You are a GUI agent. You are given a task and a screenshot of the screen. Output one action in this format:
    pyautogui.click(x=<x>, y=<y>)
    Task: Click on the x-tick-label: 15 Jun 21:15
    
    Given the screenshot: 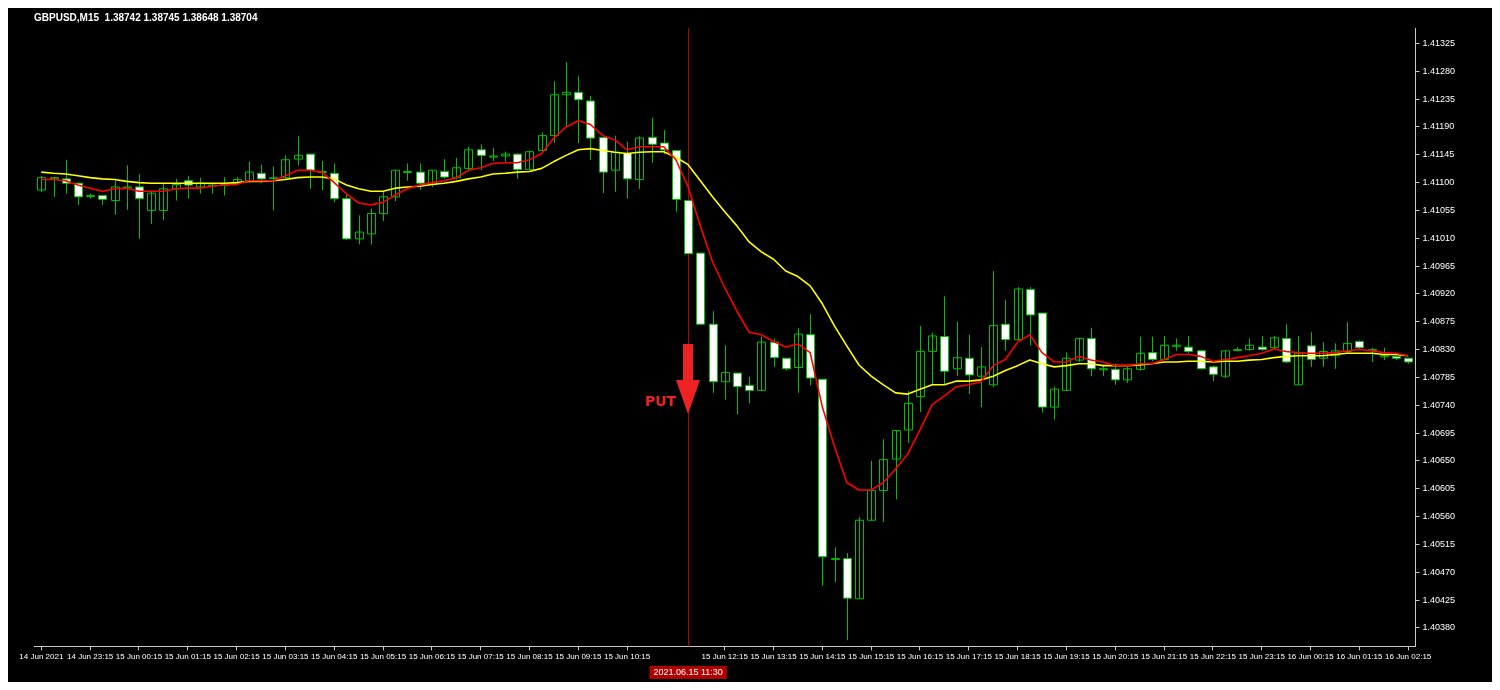 What is the action you would take?
    pyautogui.click(x=1164, y=657)
    